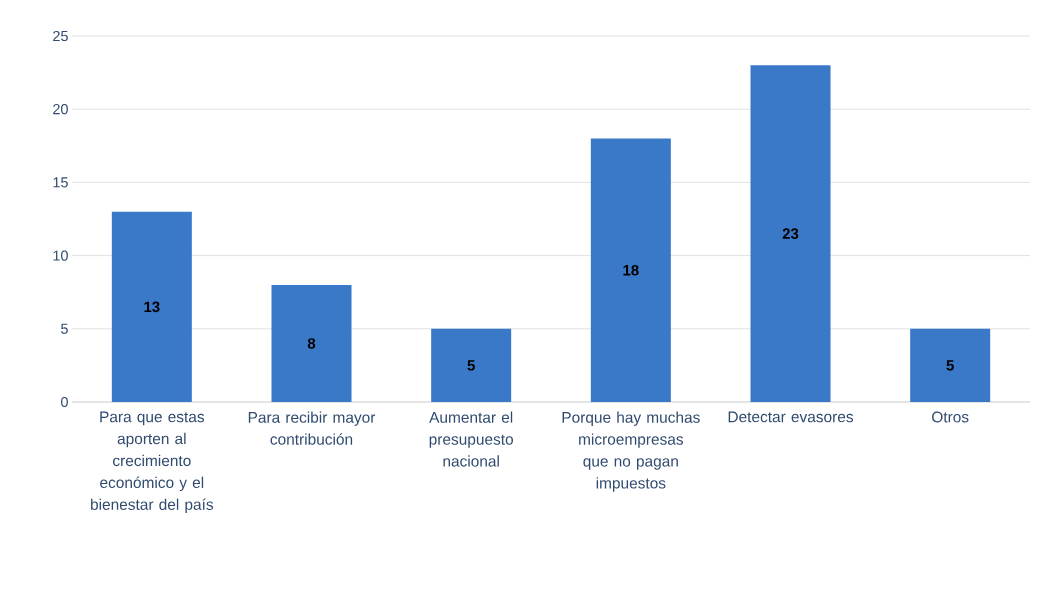  Describe the element at coordinates (64, 402) in the screenshot. I see `y-tick-label: 0` at that location.